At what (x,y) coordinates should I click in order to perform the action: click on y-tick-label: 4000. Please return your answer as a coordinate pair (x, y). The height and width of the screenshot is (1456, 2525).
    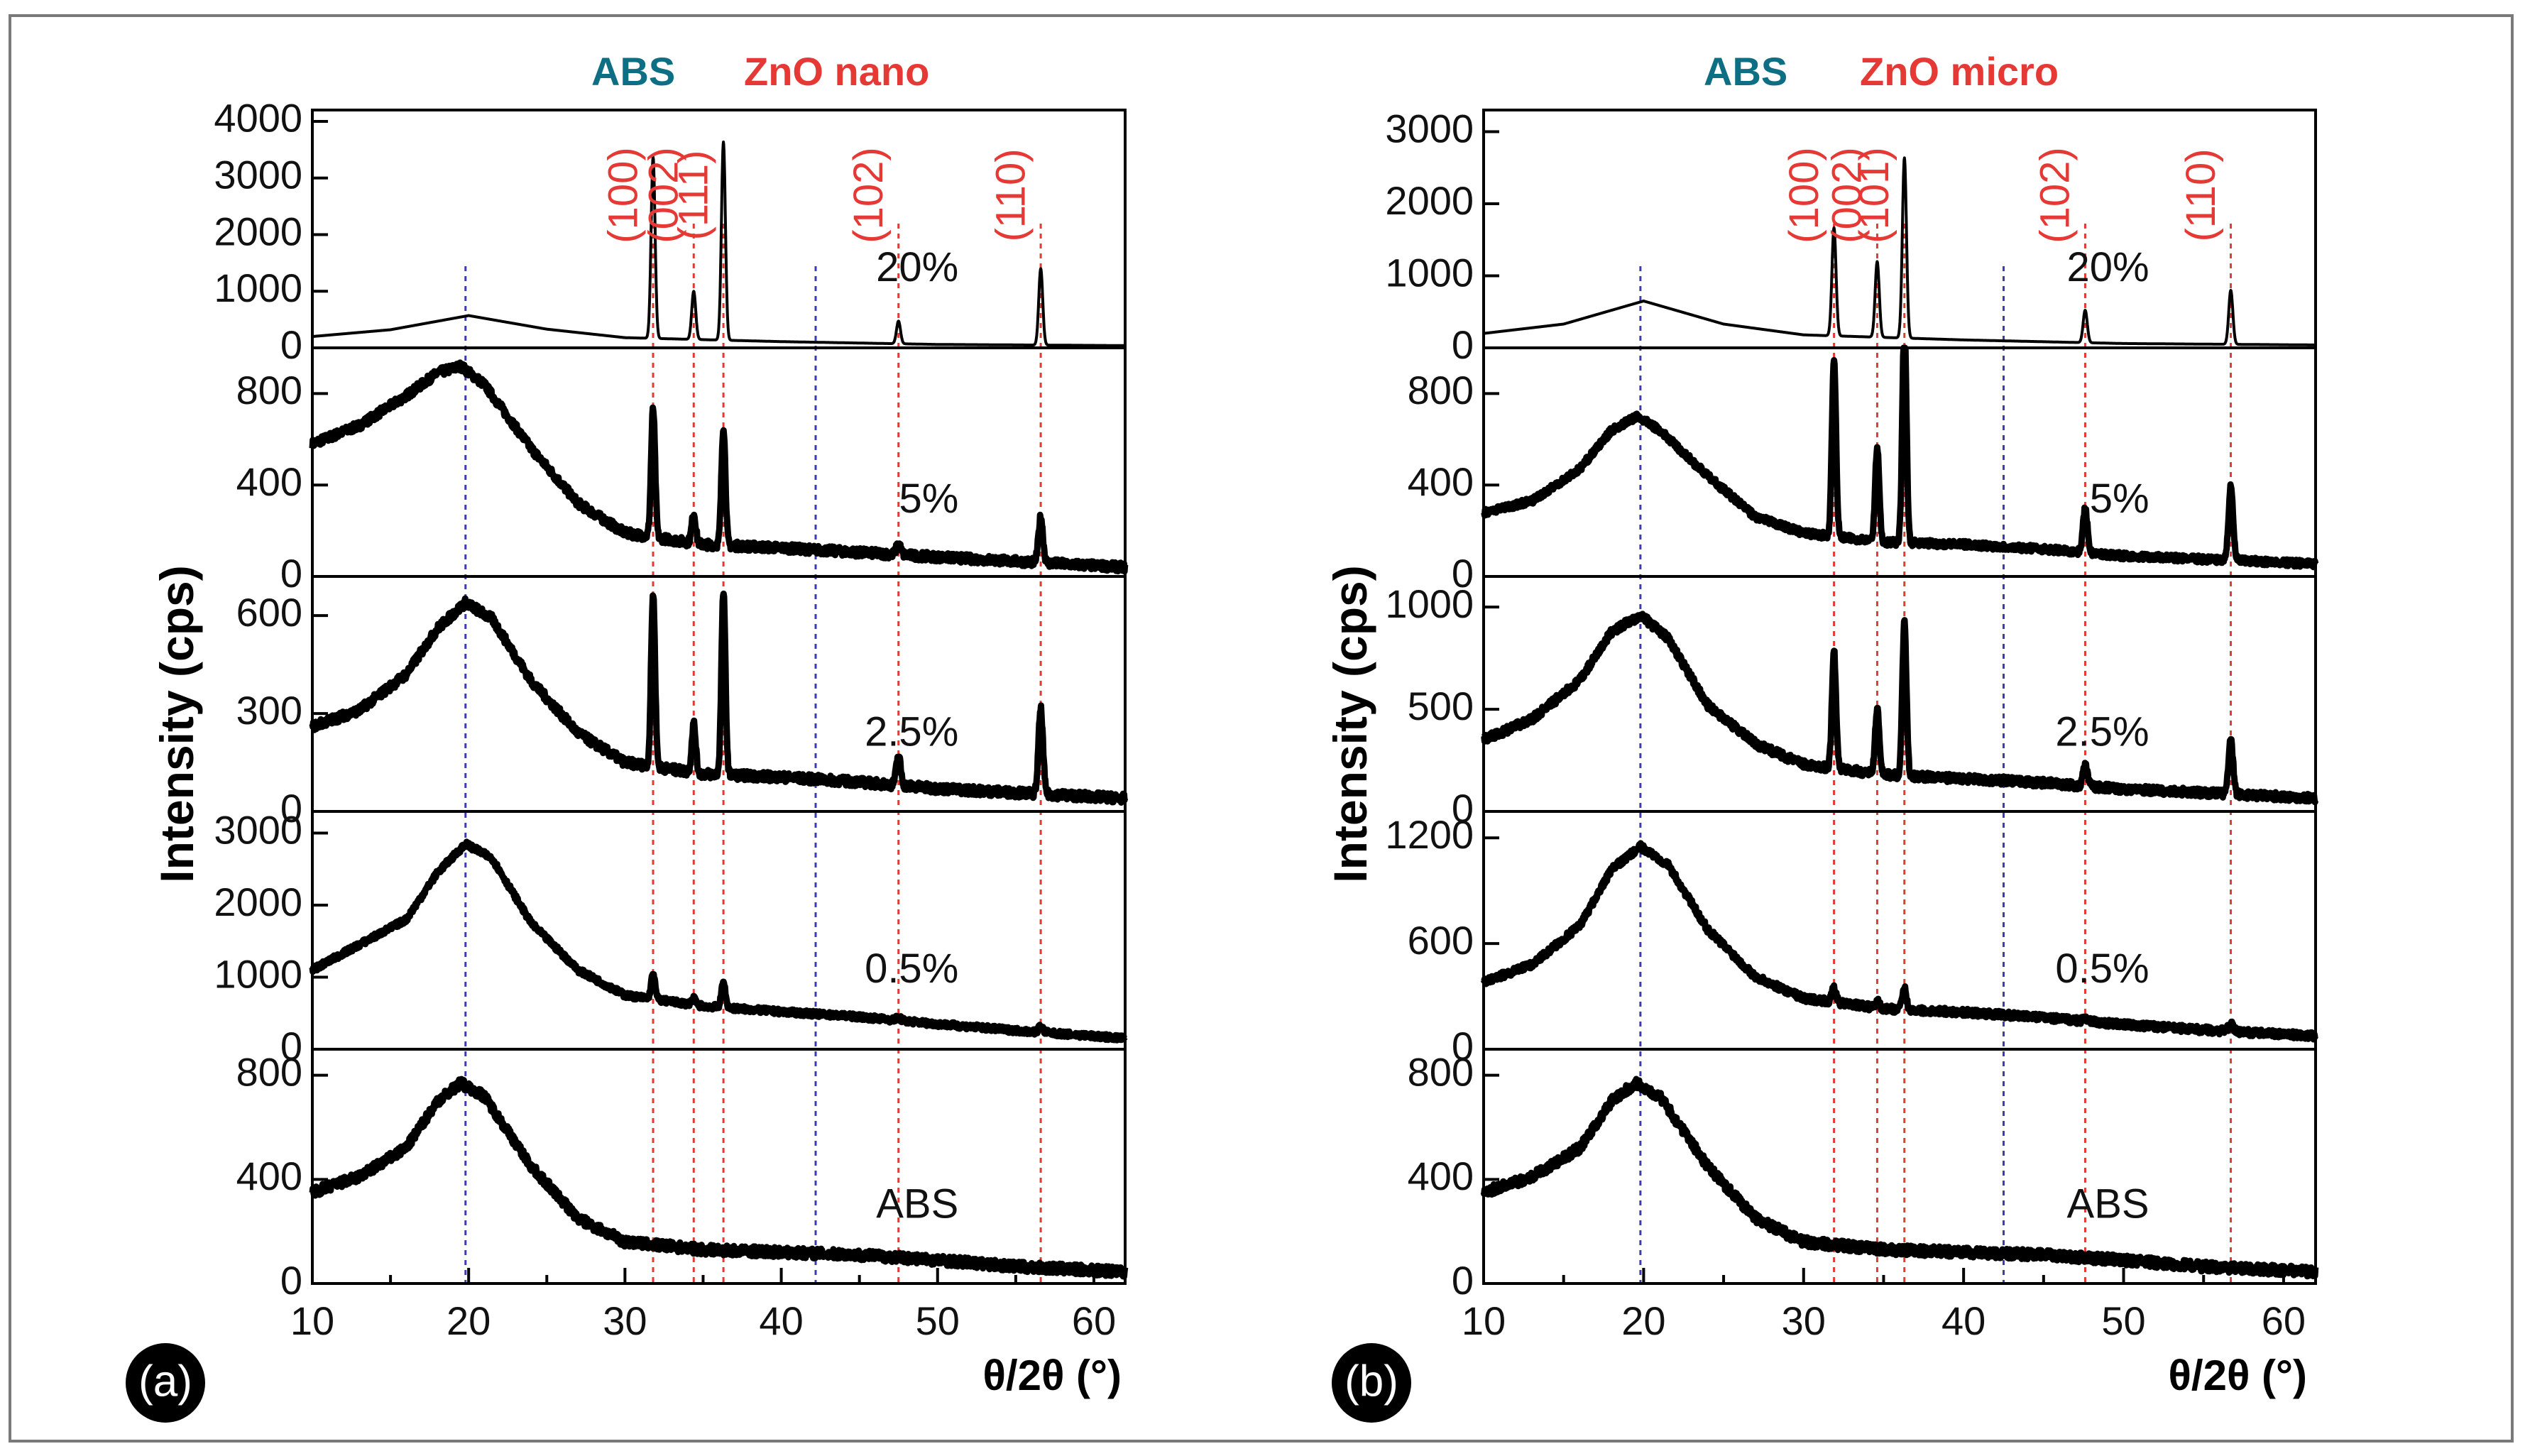
    Looking at the image, I should click on (258, 118).